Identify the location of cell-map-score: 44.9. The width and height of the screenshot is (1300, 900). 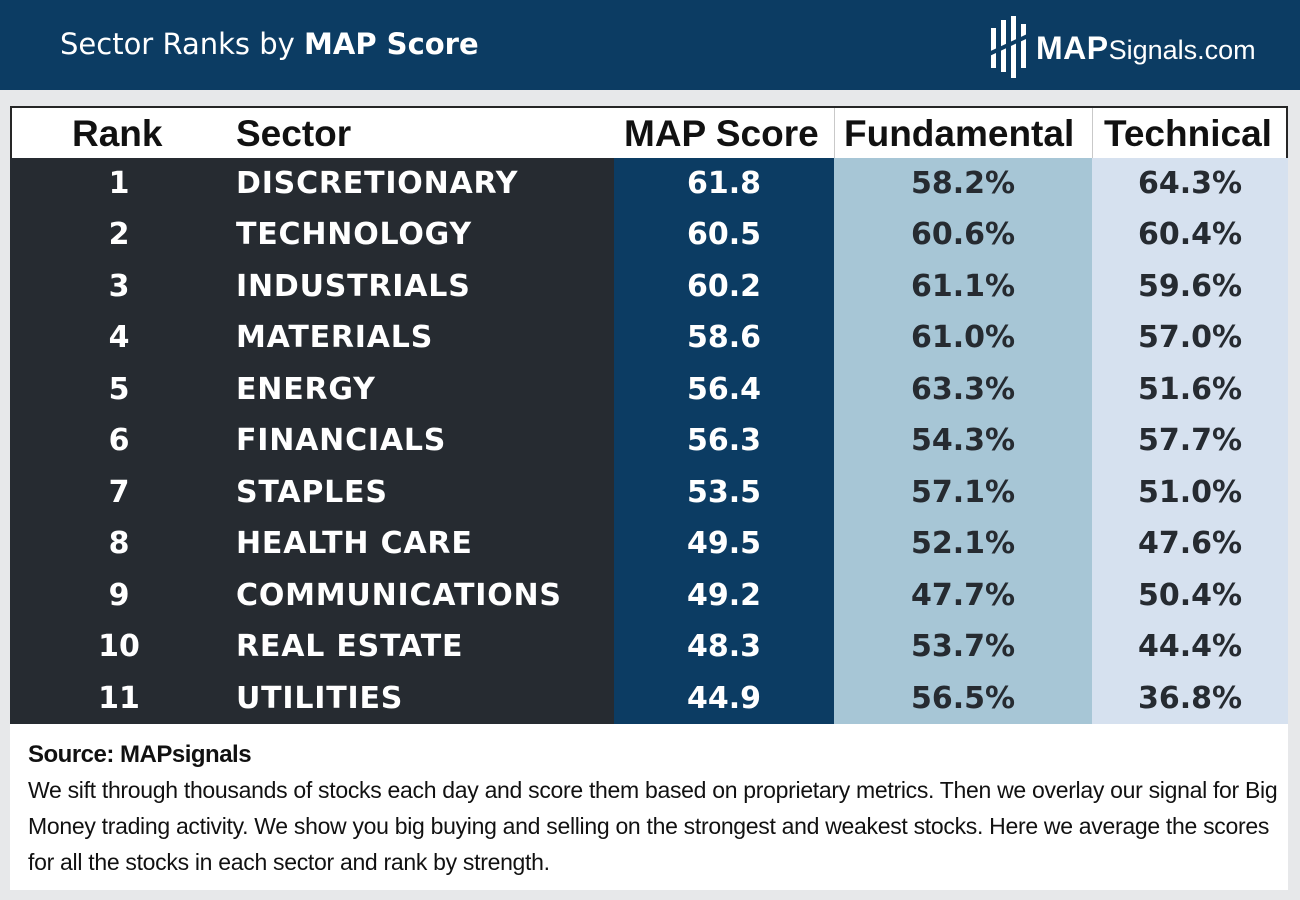
(724, 698).